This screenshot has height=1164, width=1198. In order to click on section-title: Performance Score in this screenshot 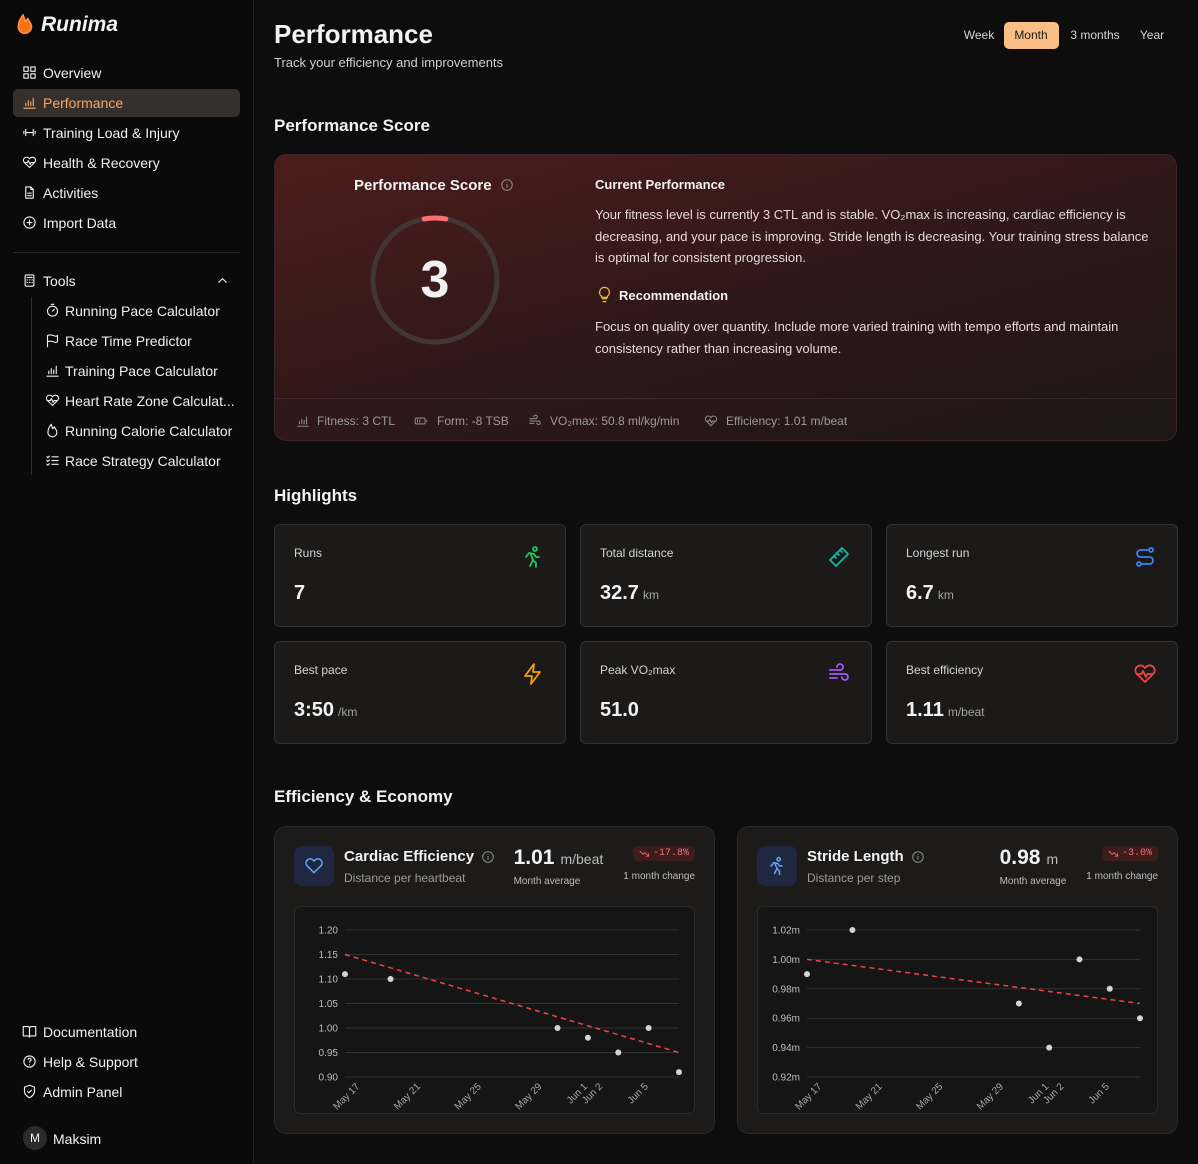, I will do `click(352, 125)`.